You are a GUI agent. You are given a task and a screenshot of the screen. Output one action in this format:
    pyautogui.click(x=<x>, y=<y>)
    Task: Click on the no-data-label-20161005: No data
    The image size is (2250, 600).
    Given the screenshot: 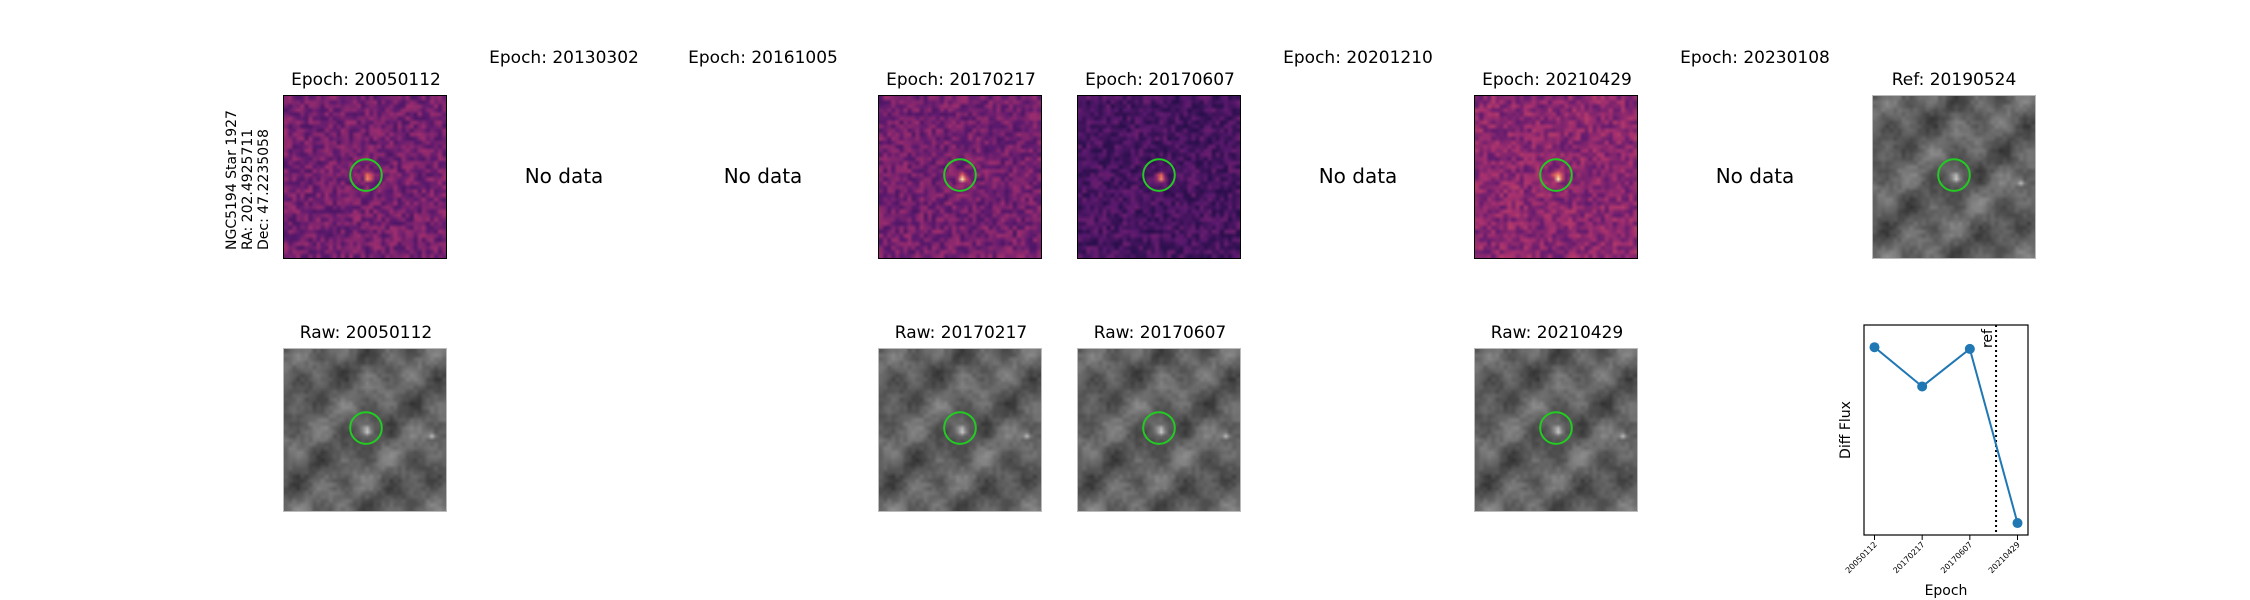 What is the action you would take?
    pyautogui.click(x=763, y=176)
    